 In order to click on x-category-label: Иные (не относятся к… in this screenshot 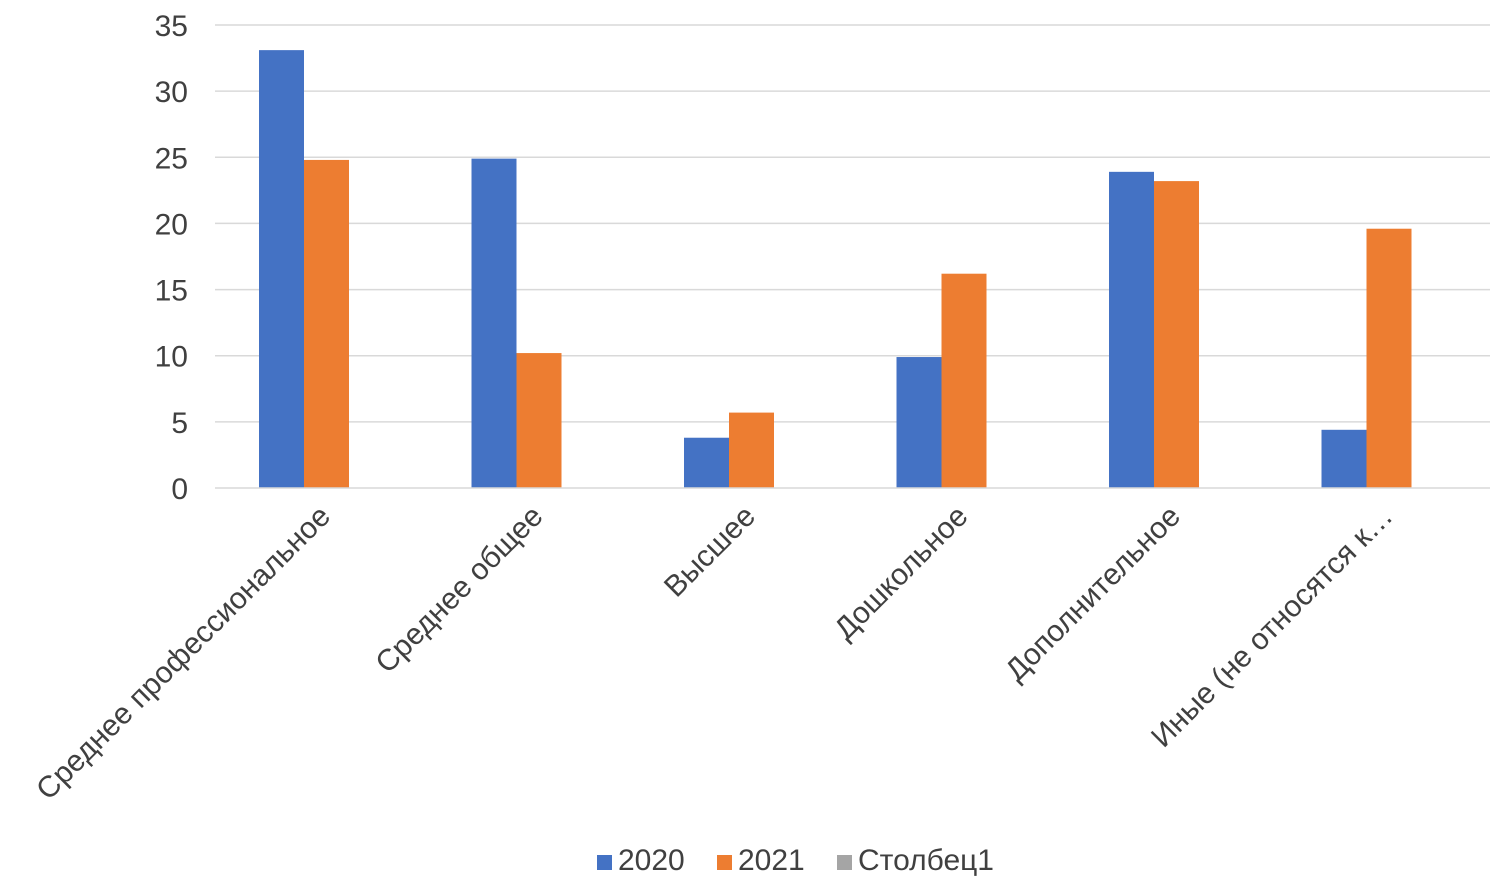, I will do `click(1272, 627)`.